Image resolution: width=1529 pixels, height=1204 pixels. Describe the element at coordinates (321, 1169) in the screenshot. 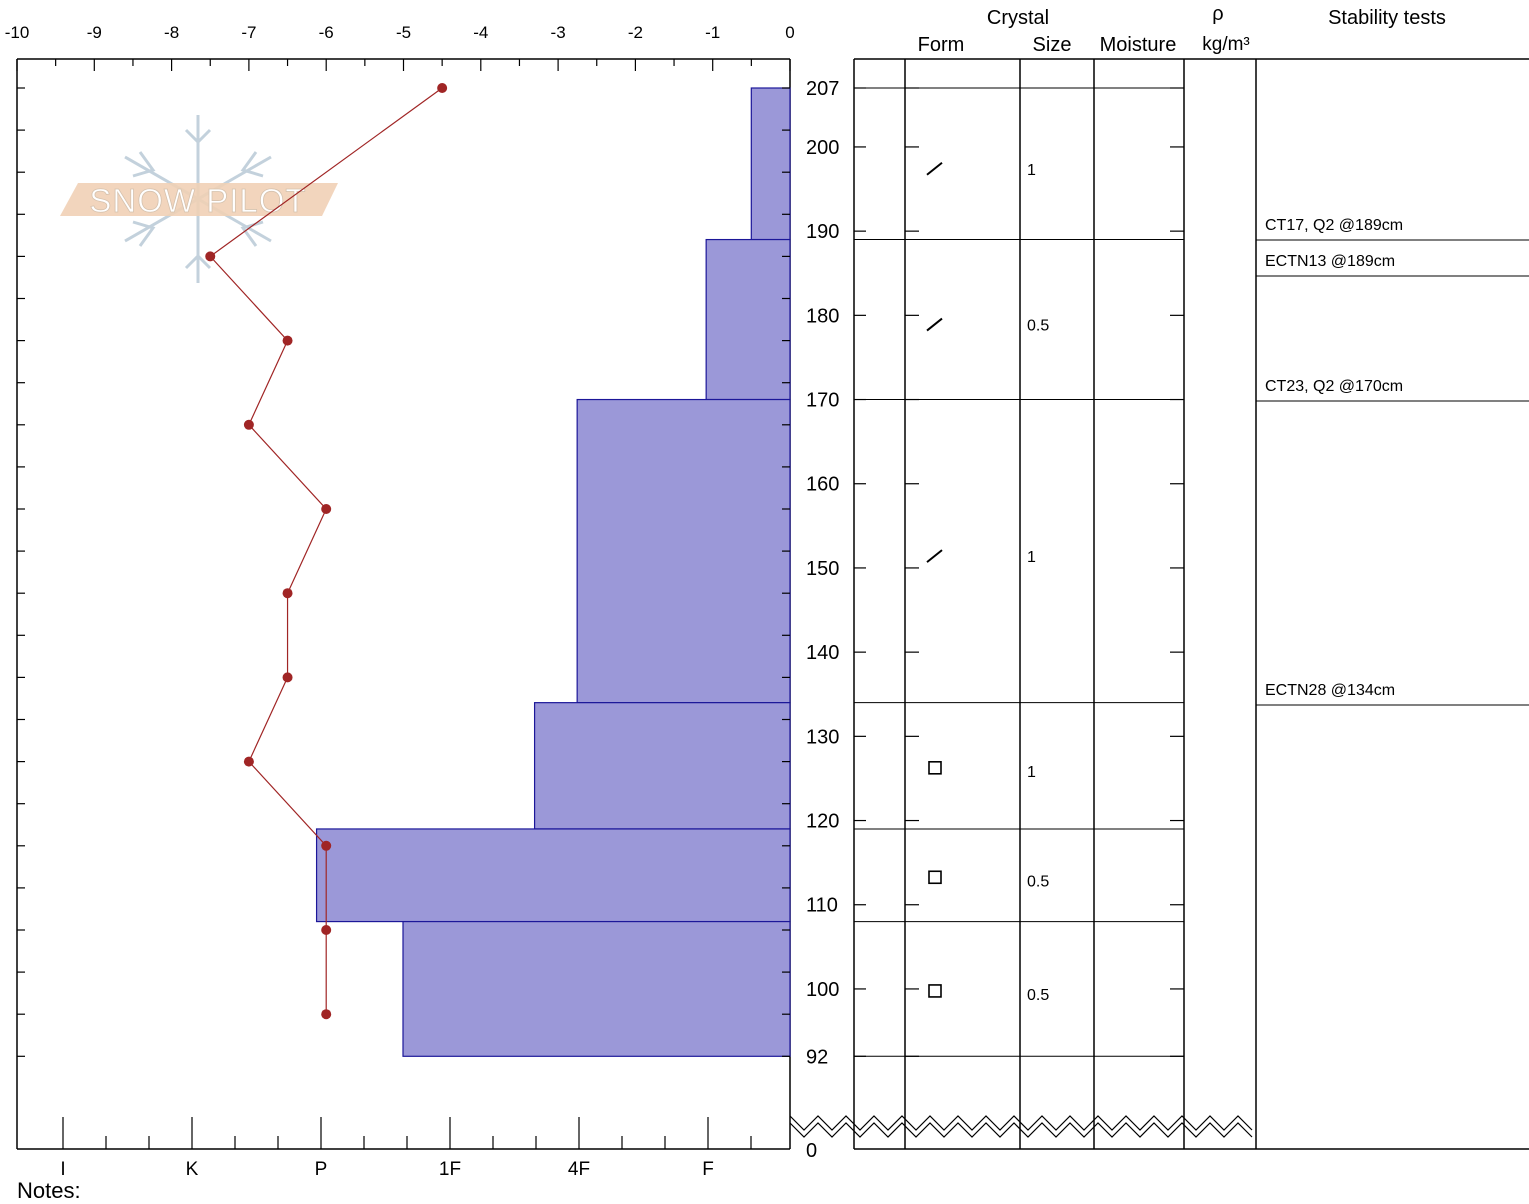

I see `hardness-tick-label: P` at that location.